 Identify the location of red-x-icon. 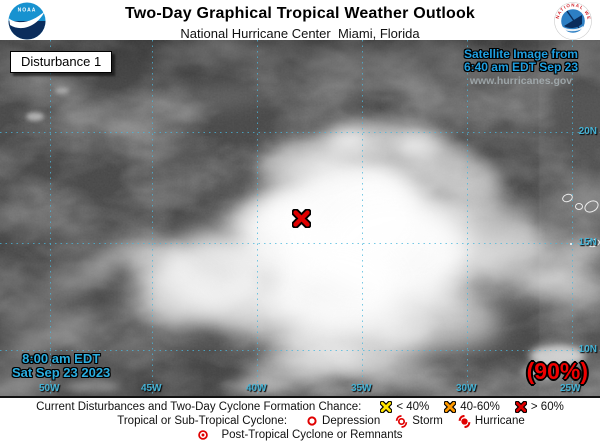
(520, 407).